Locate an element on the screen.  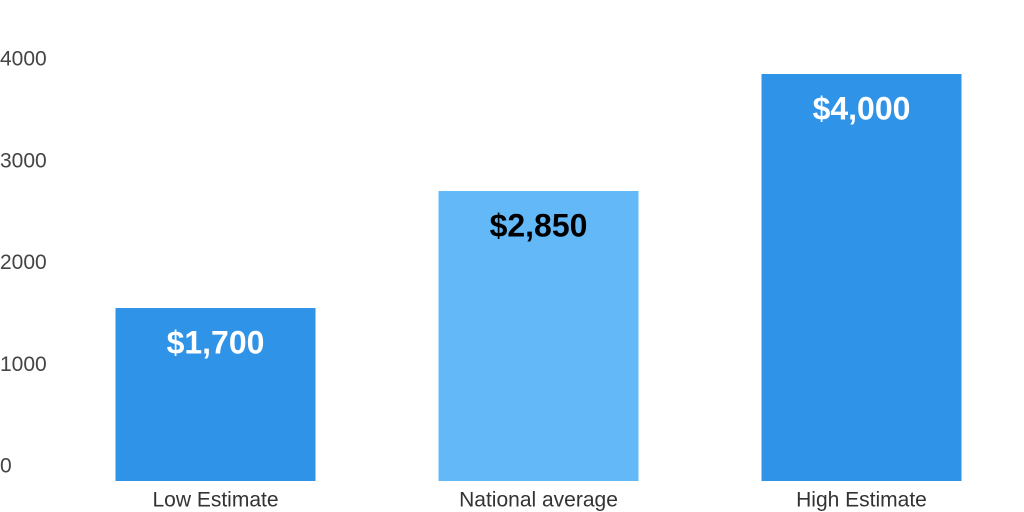
x-tick-label: National average is located at coordinates (538, 500).